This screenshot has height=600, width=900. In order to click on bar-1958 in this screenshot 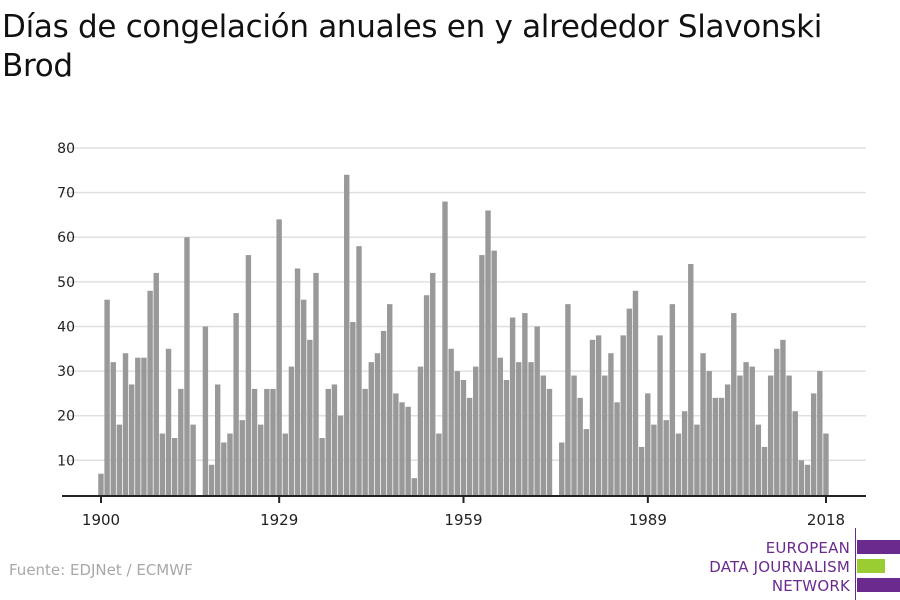, I will do `click(457, 433)`.